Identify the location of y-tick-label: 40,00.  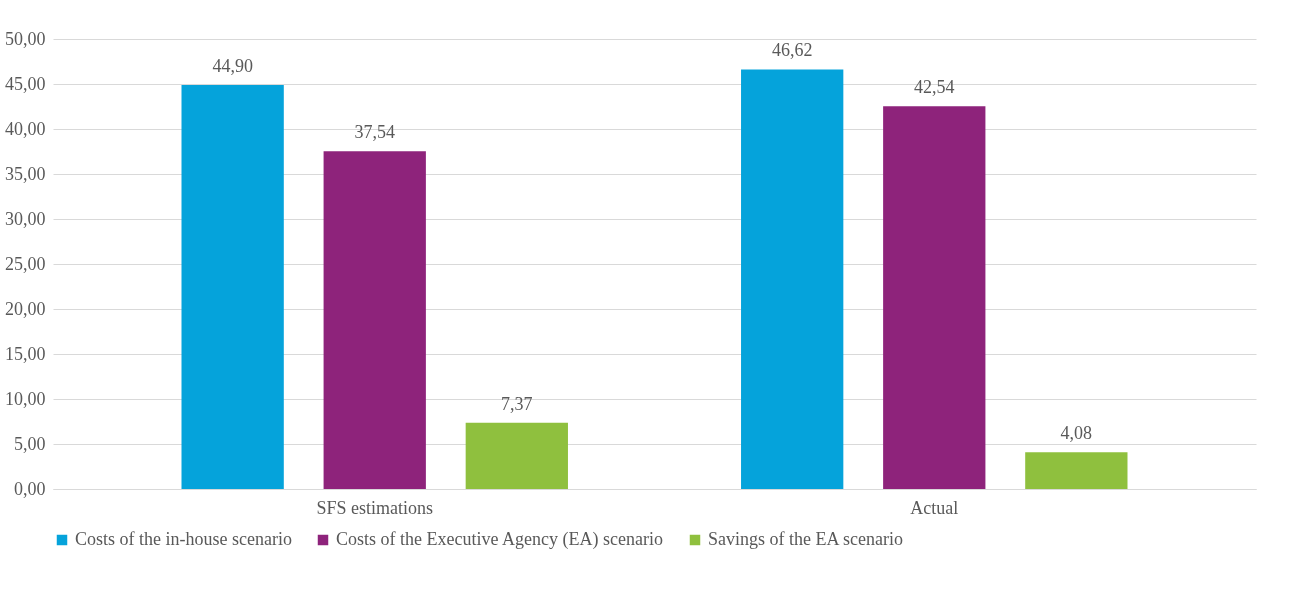
(25, 128).